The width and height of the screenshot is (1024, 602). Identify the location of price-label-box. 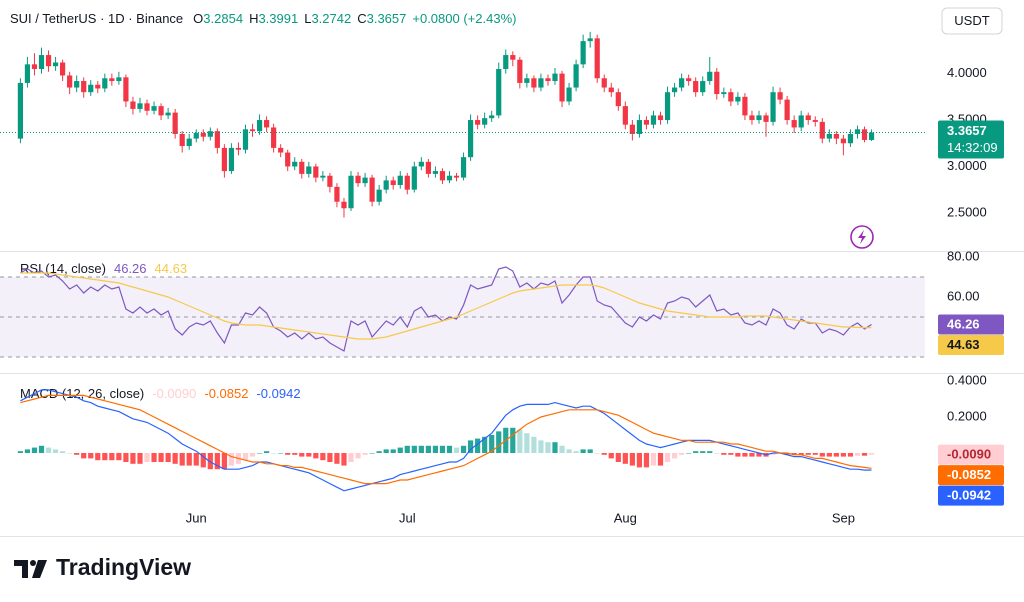
(971, 139).